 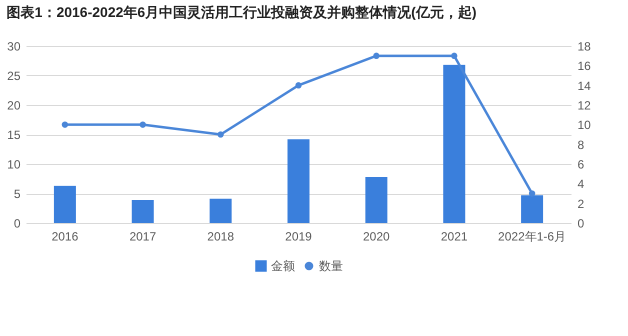 What do you see at coordinates (581, 223) in the screenshot?
I see `y2-tick-label: 0` at bounding box center [581, 223].